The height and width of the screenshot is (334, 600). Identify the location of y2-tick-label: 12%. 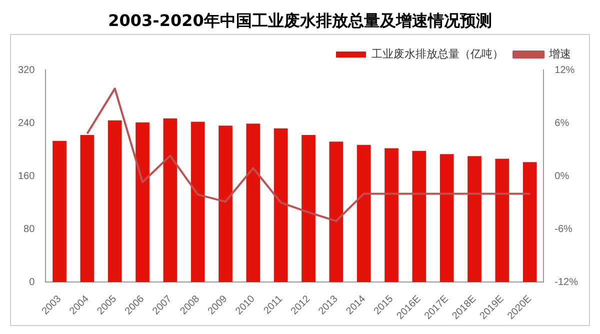
(564, 70).